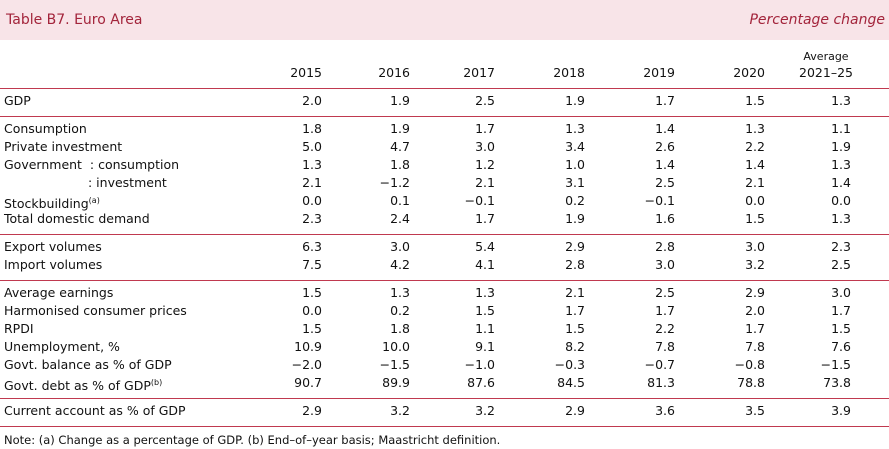 Image resolution: width=889 pixels, height=449 pixels. What do you see at coordinates (62, 347) in the screenshot?
I see `row-label: Unemployment, %` at bounding box center [62, 347].